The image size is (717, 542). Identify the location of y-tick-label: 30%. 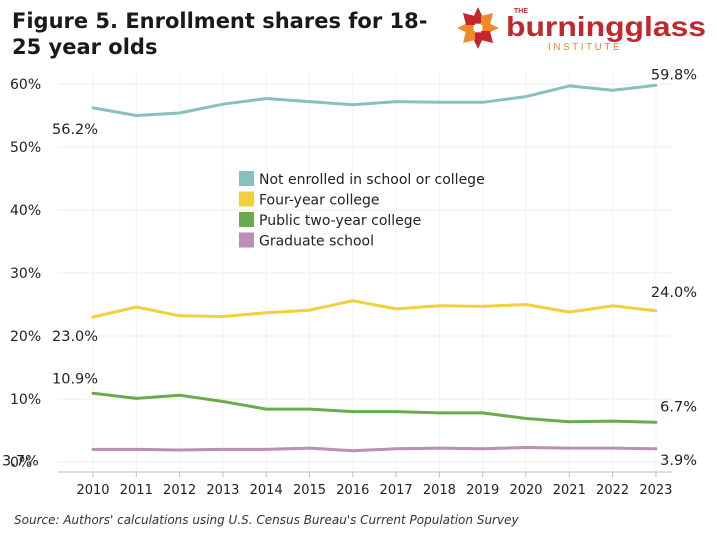
(25, 274).